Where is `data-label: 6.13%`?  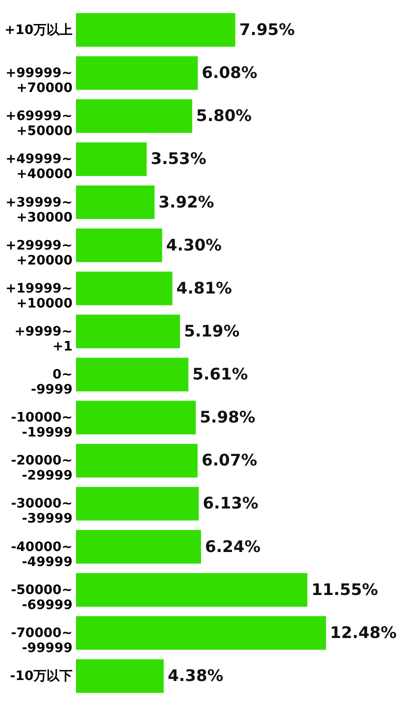 data-label: 6.13% is located at coordinates (230, 503).